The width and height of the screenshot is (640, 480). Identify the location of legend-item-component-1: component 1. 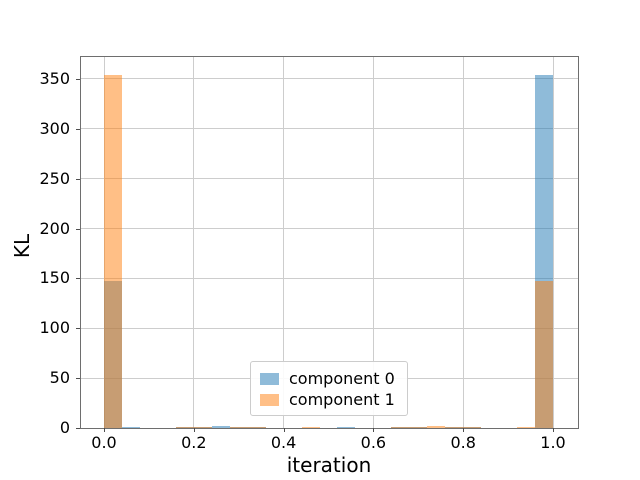
(328, 399).